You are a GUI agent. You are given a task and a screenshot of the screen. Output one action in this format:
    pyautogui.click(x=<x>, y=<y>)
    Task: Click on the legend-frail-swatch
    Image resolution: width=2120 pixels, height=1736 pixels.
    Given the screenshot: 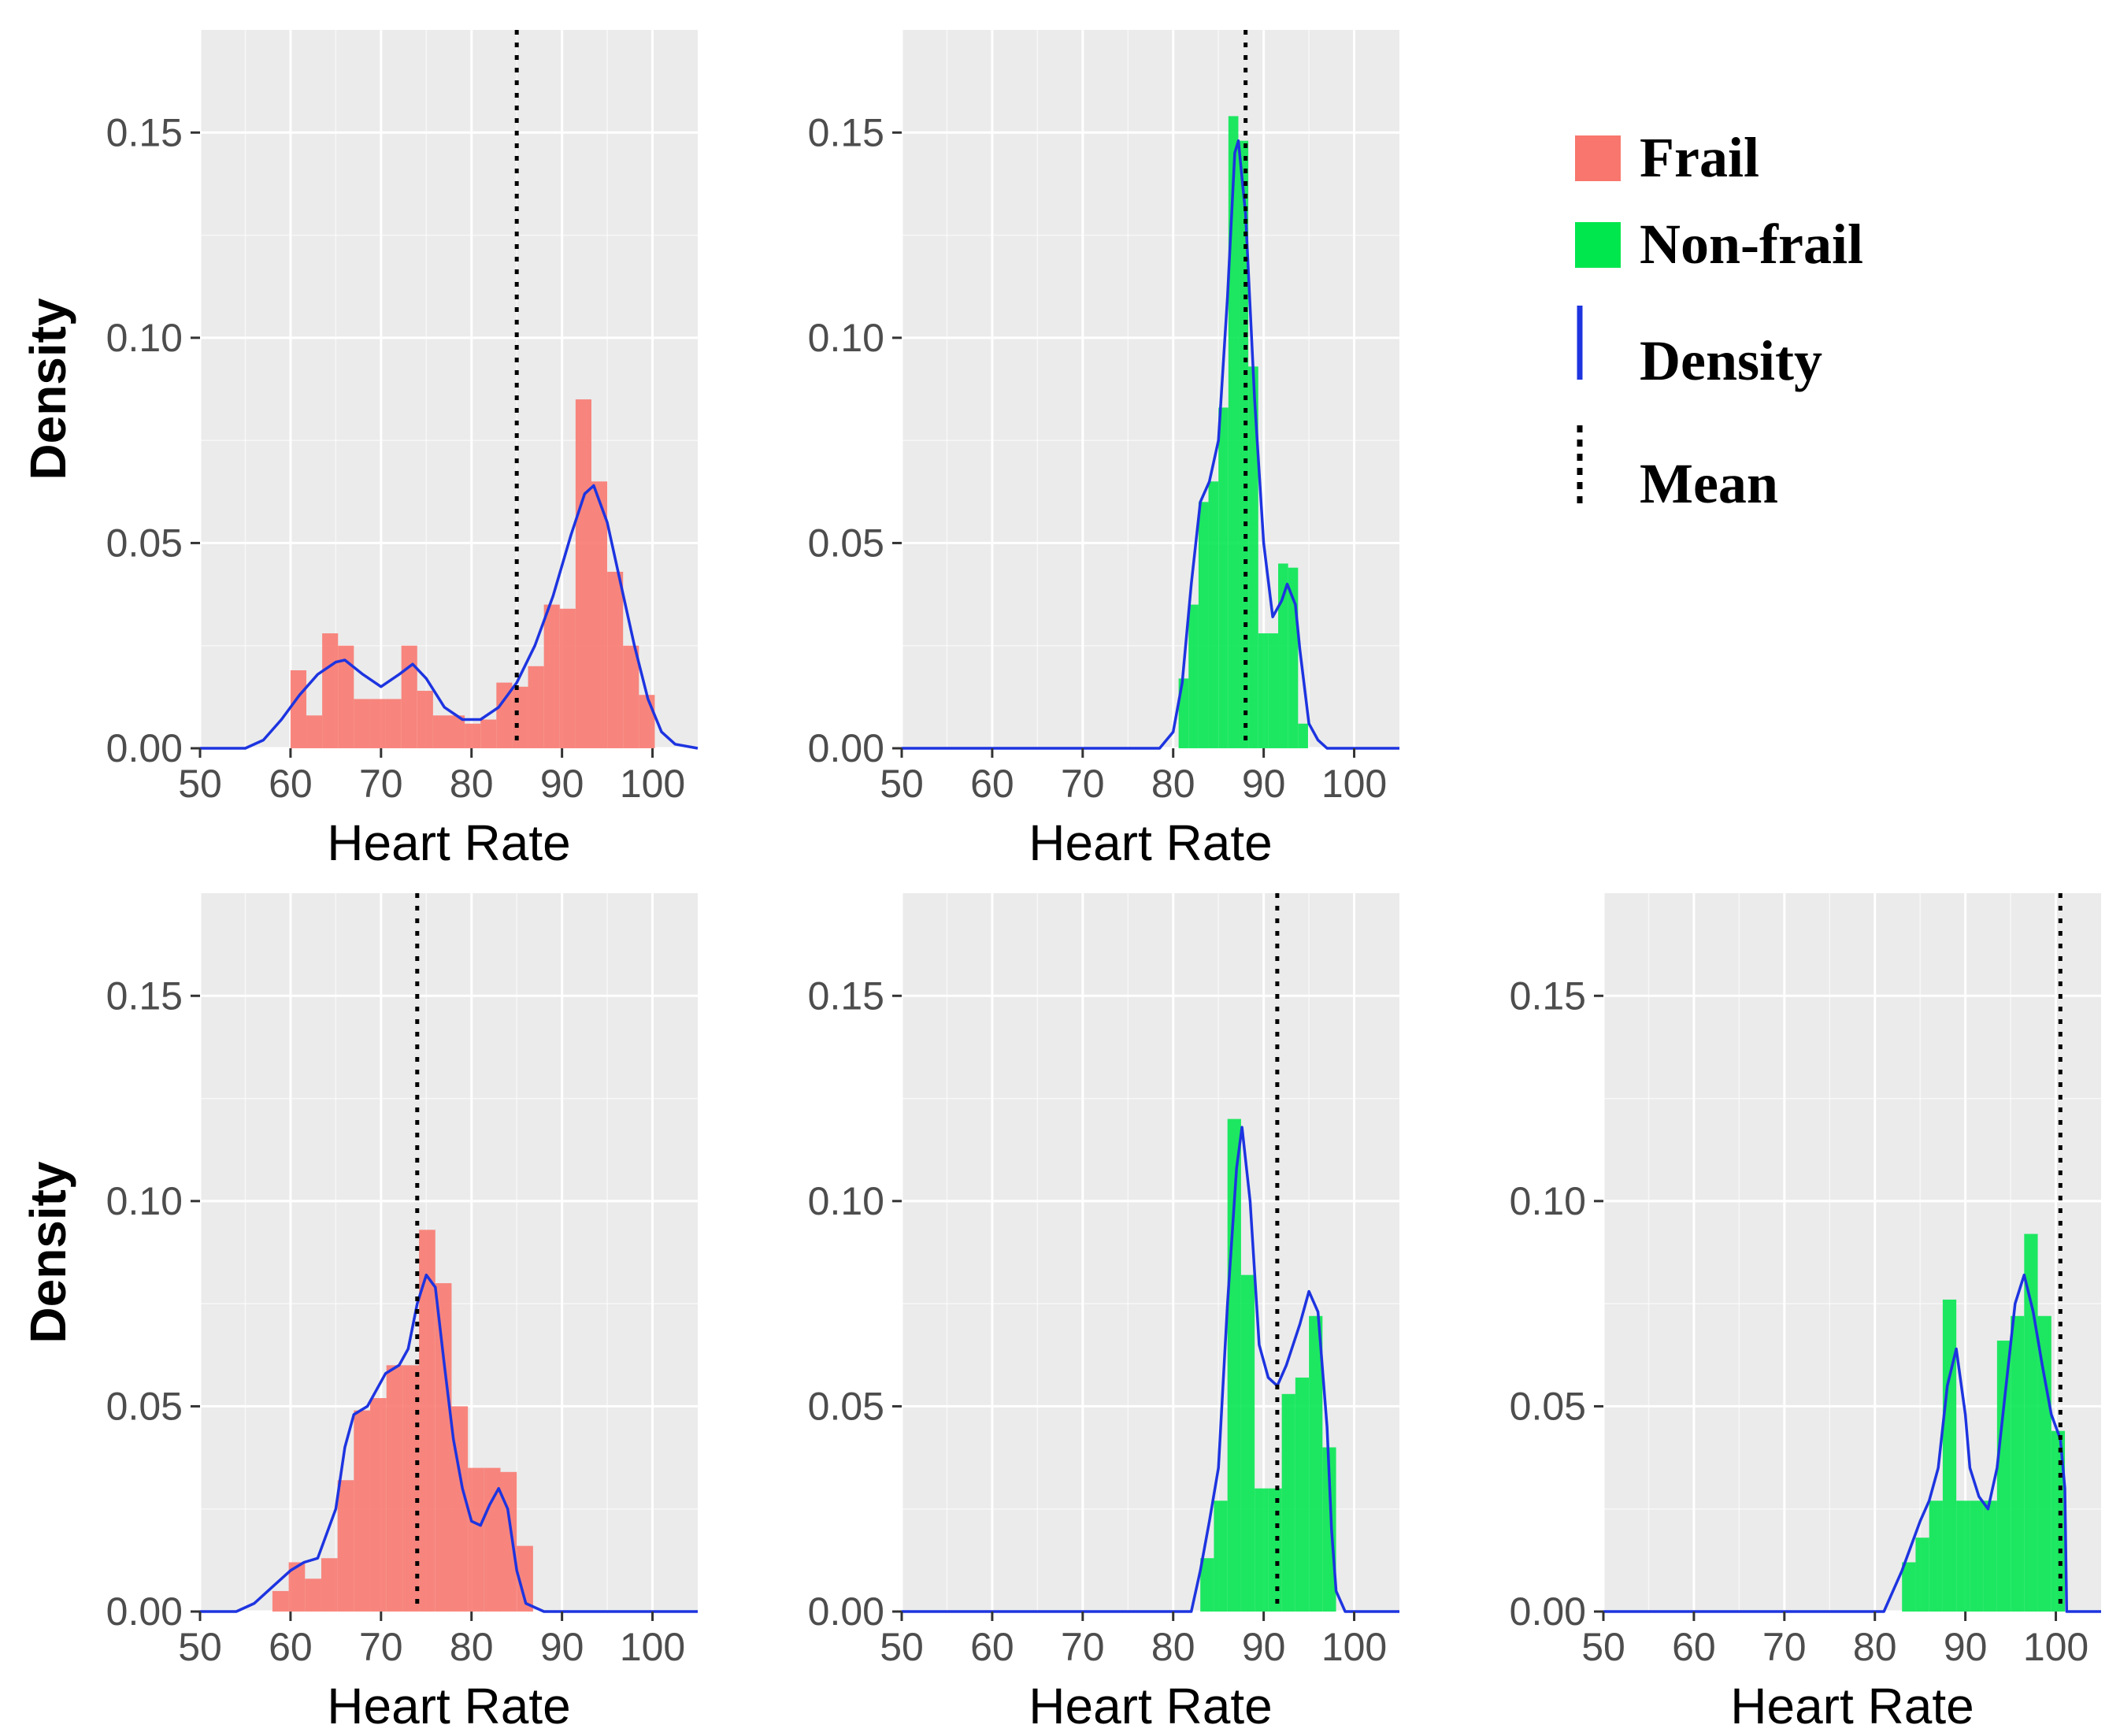 What is the action you would take?
    pyautogui.click(x=1598, y=158)
    